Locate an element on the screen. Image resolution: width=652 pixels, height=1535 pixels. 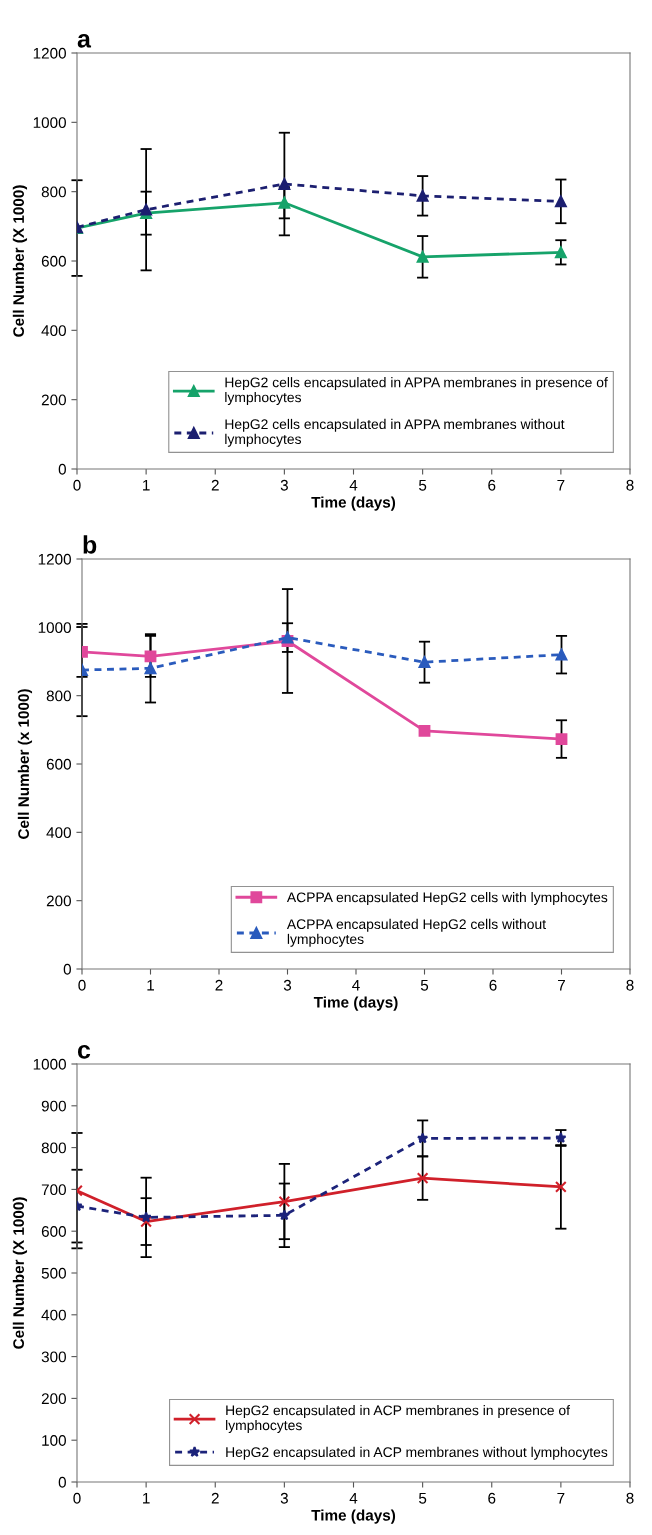
legend-label: ACPPA encapsulated HepG2 cells with lymphocytes is located at coordinates (447, 898).